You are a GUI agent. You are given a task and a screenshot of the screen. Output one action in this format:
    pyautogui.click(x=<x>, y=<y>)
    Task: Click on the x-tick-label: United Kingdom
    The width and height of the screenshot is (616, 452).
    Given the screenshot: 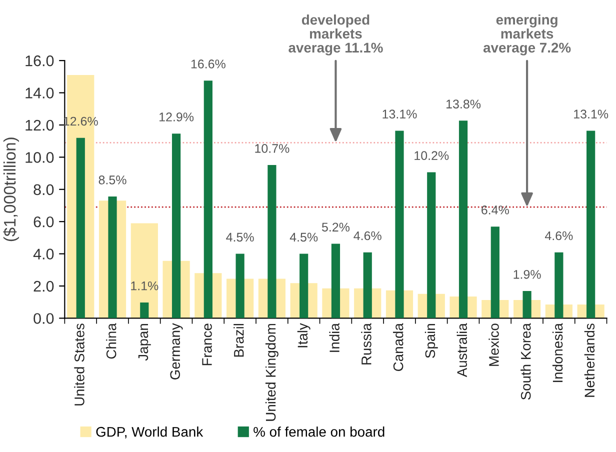 What is the action you would take?
    pyautogui.click(x=271, y=372)
    